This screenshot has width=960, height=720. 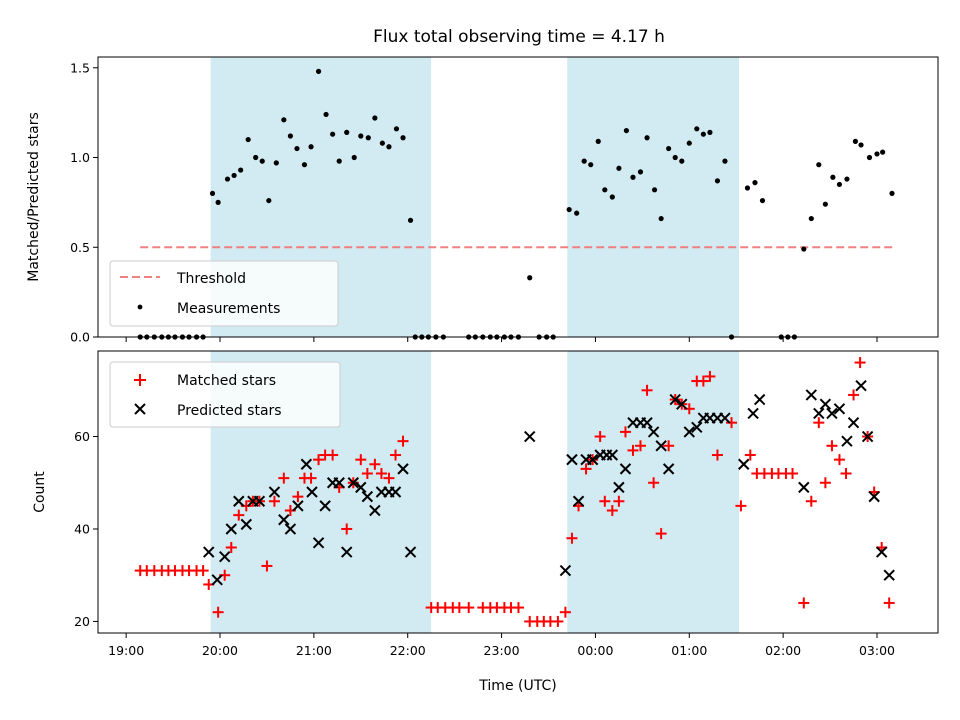 I want to click on top-legend: Threshold Measurements, so click(x=224, y=293).